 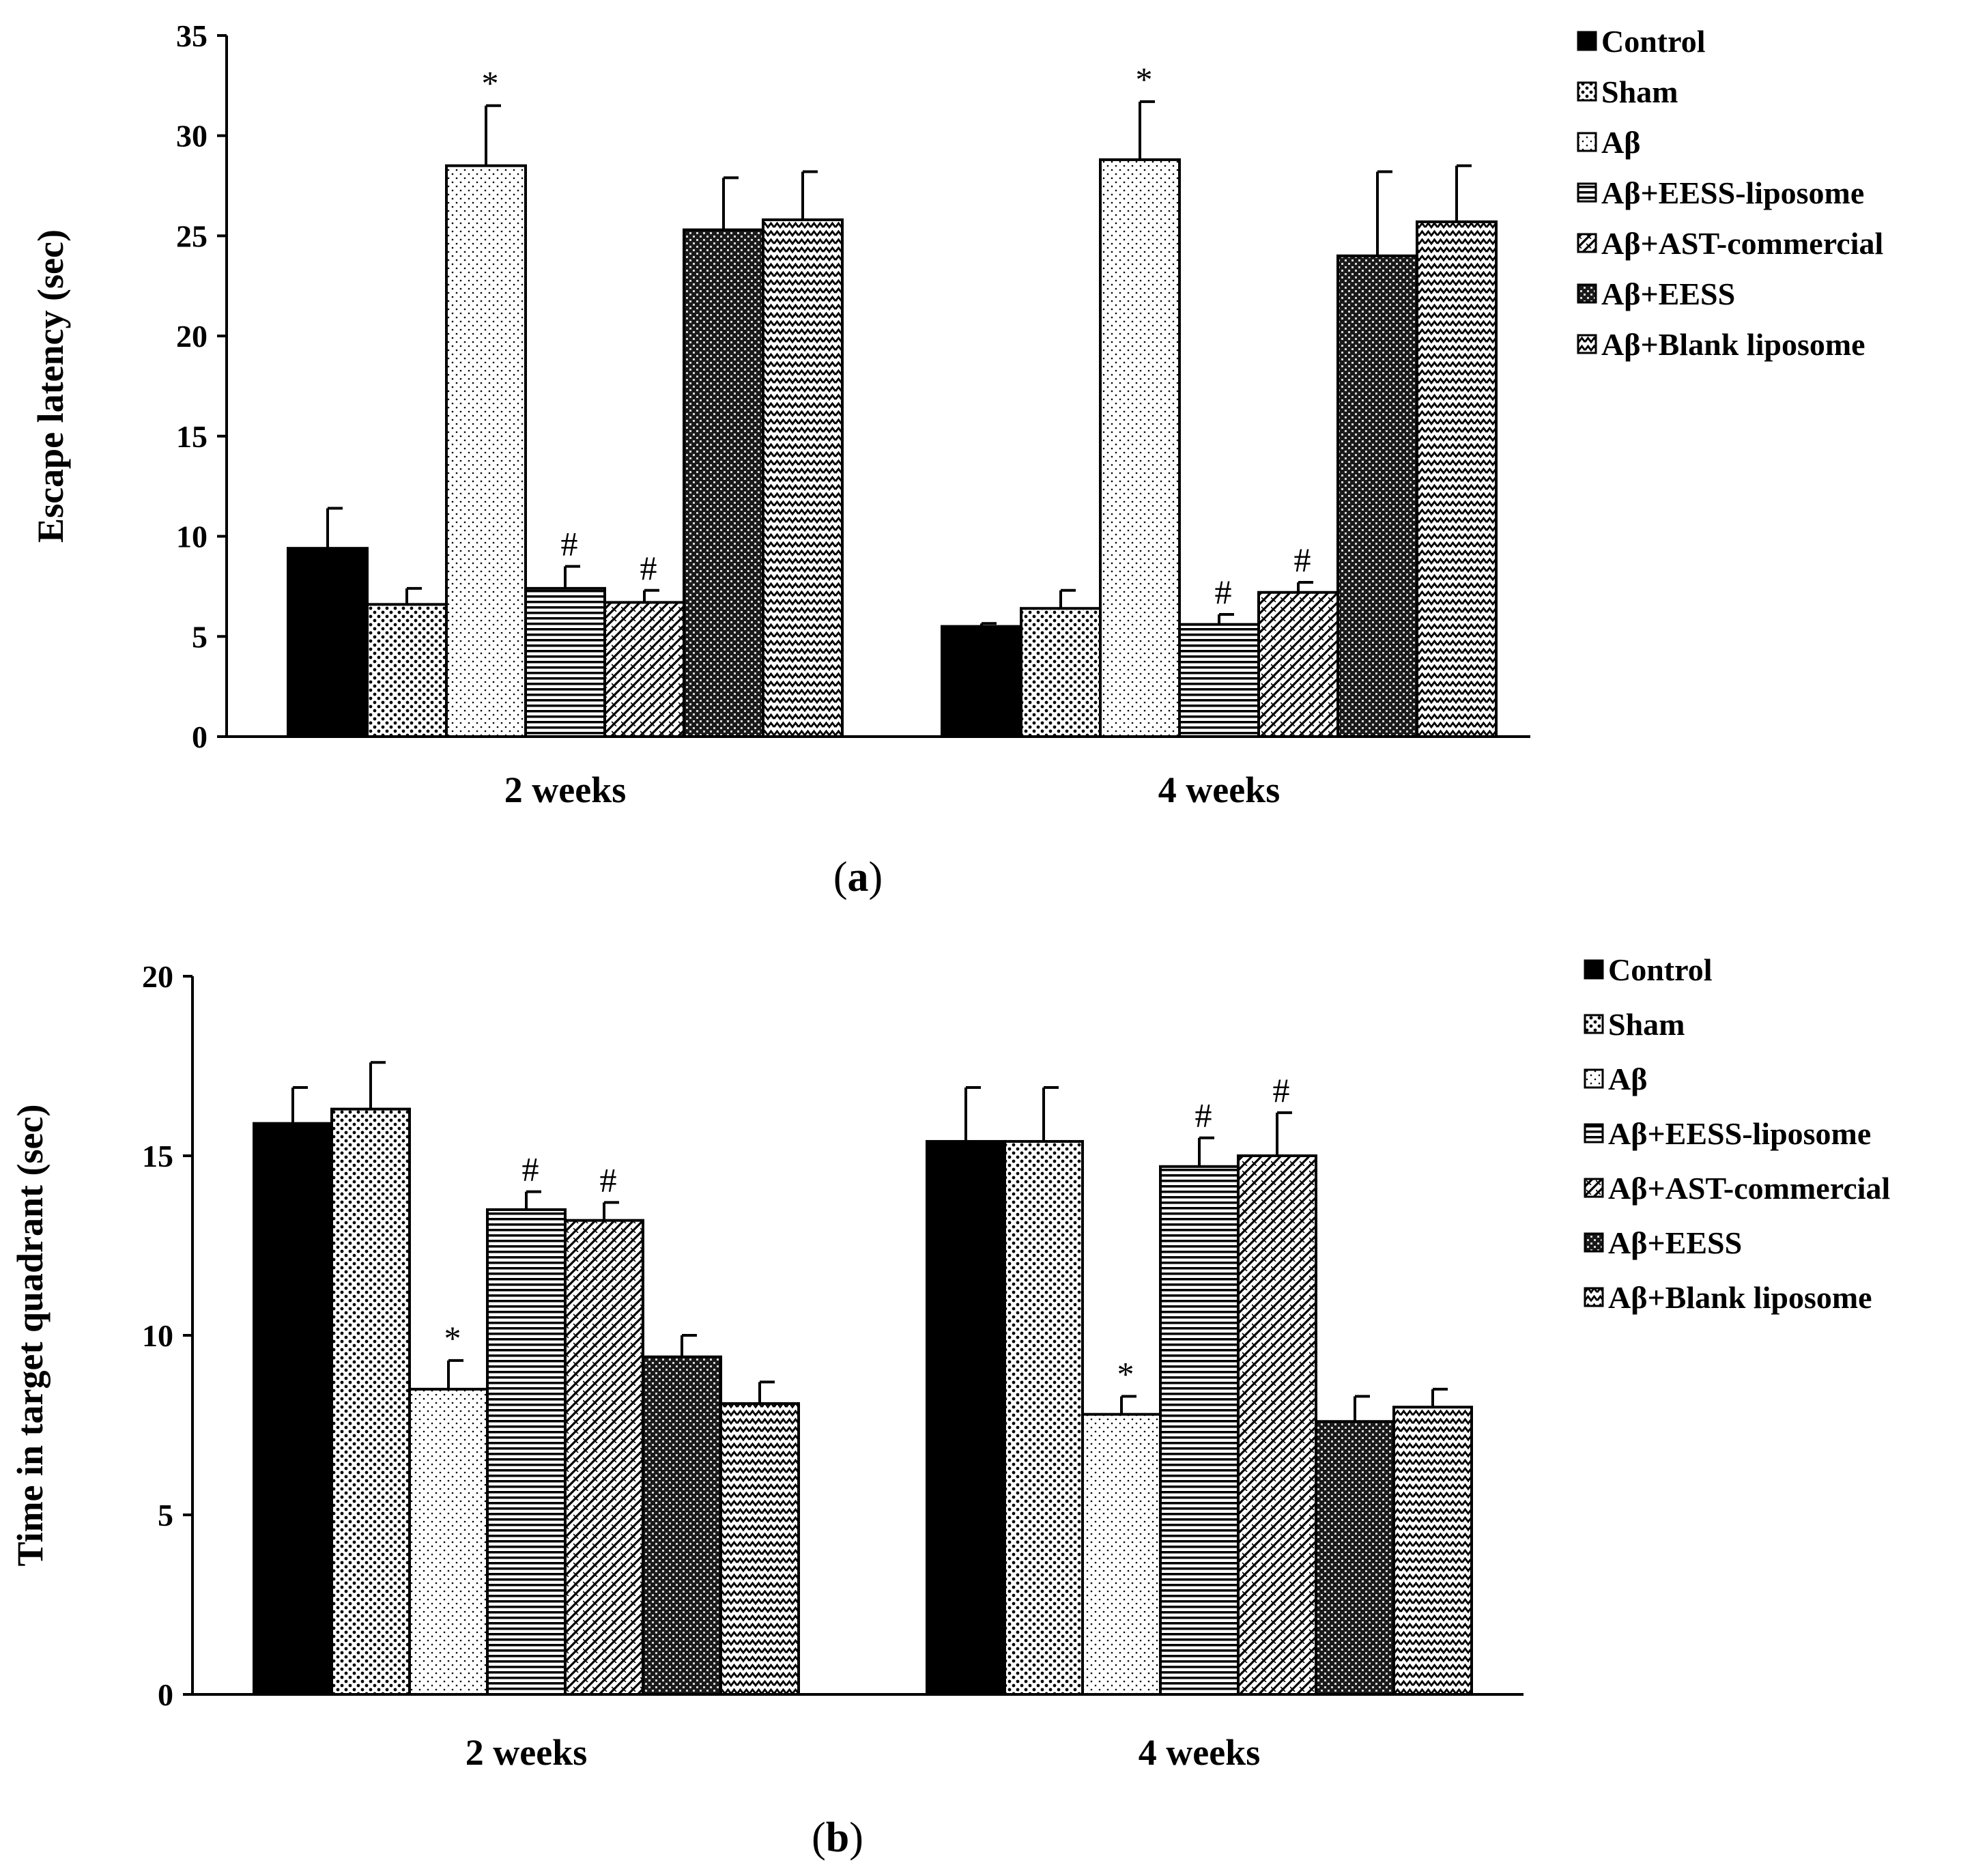 I want to click on panel-a-bar-2-weeks-sham, so click(x=407, y=671).